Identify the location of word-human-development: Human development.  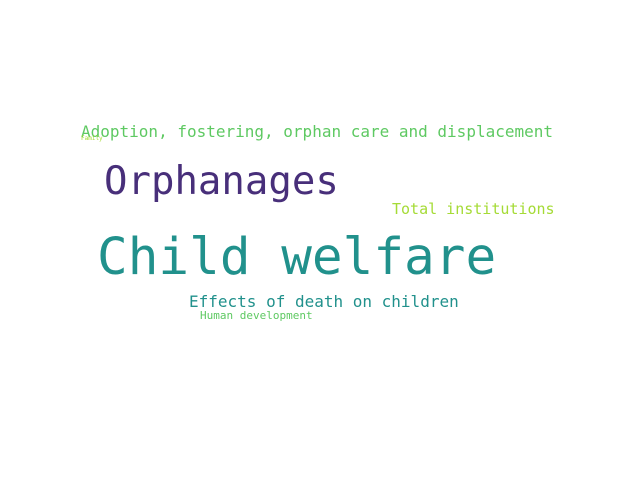
(256, 315).